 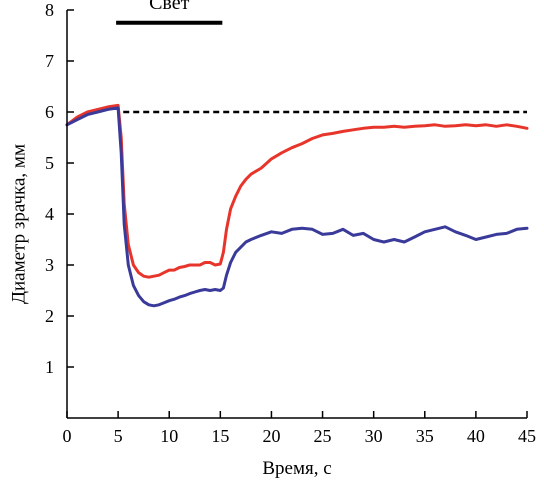 What do you see at coordinates (220, 436) in the screenshot?
I see `x-tick-label-15: 15` at bounding box center [220, 436].